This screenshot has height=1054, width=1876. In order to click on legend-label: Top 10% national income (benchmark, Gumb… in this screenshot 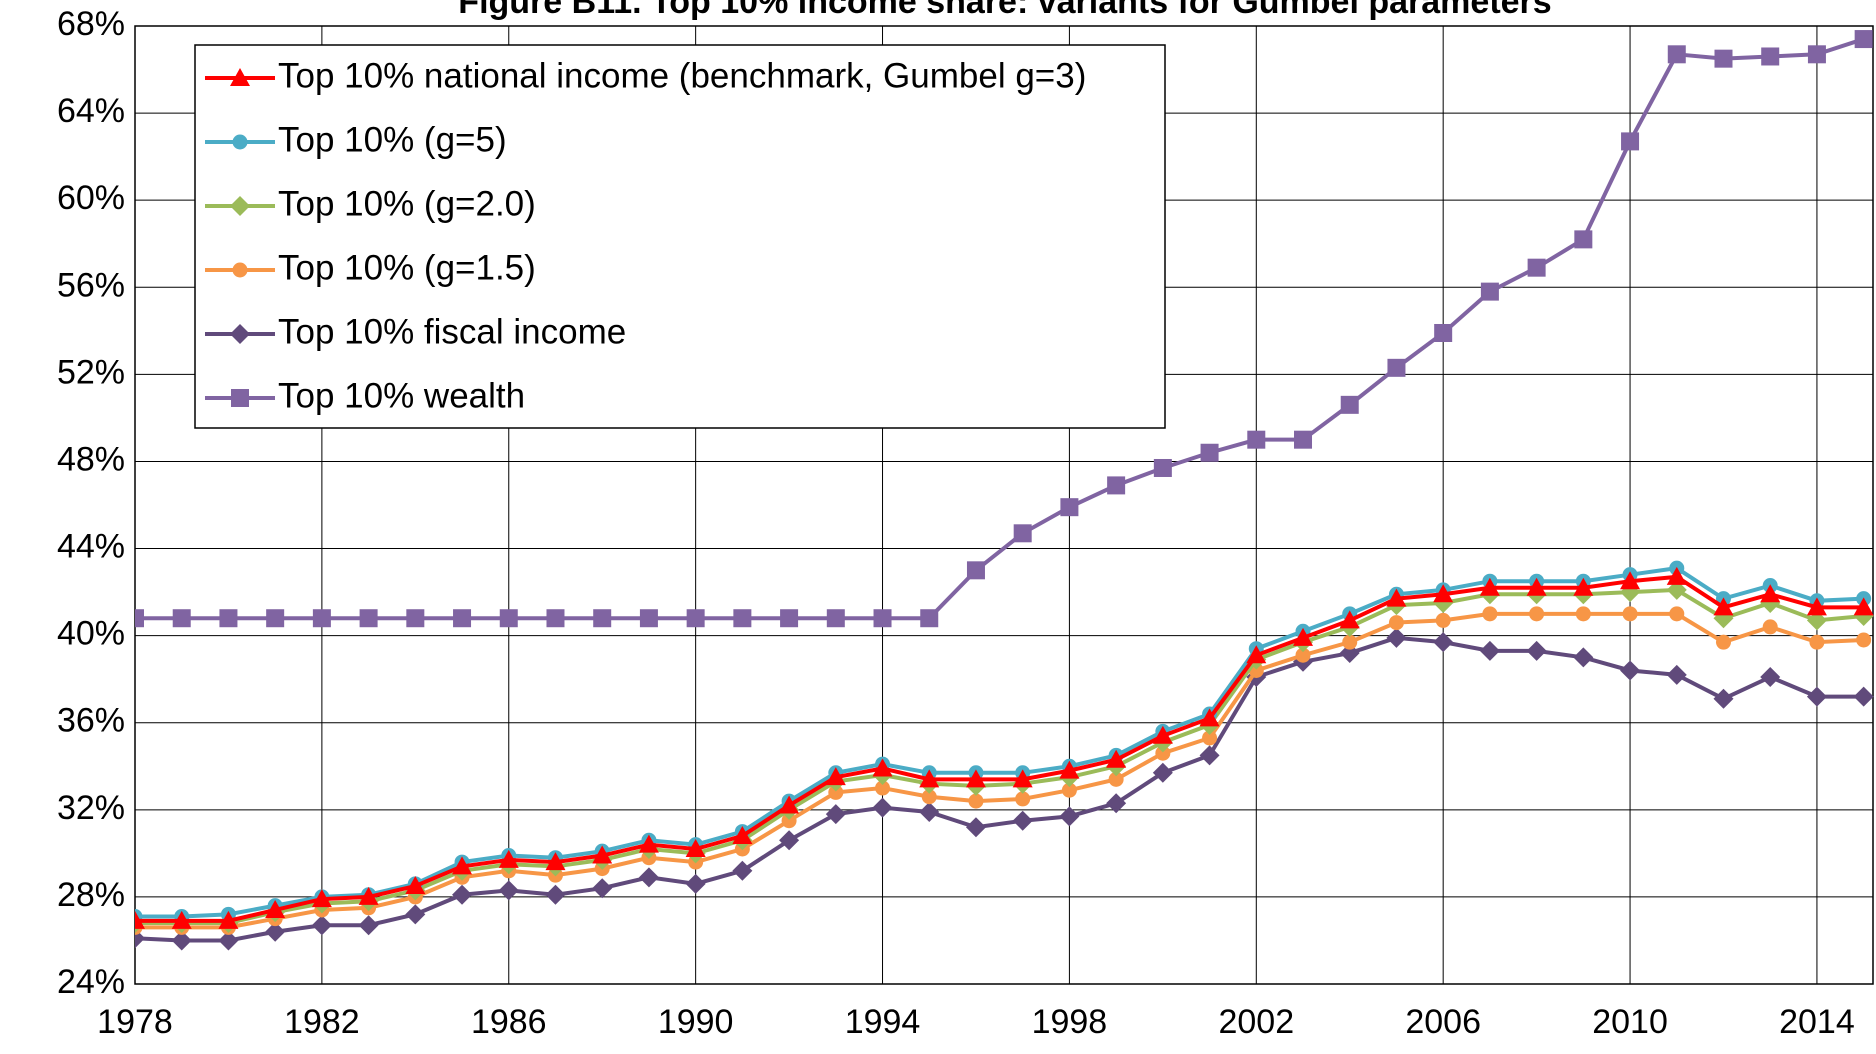, I will do `click(682, 75)`.